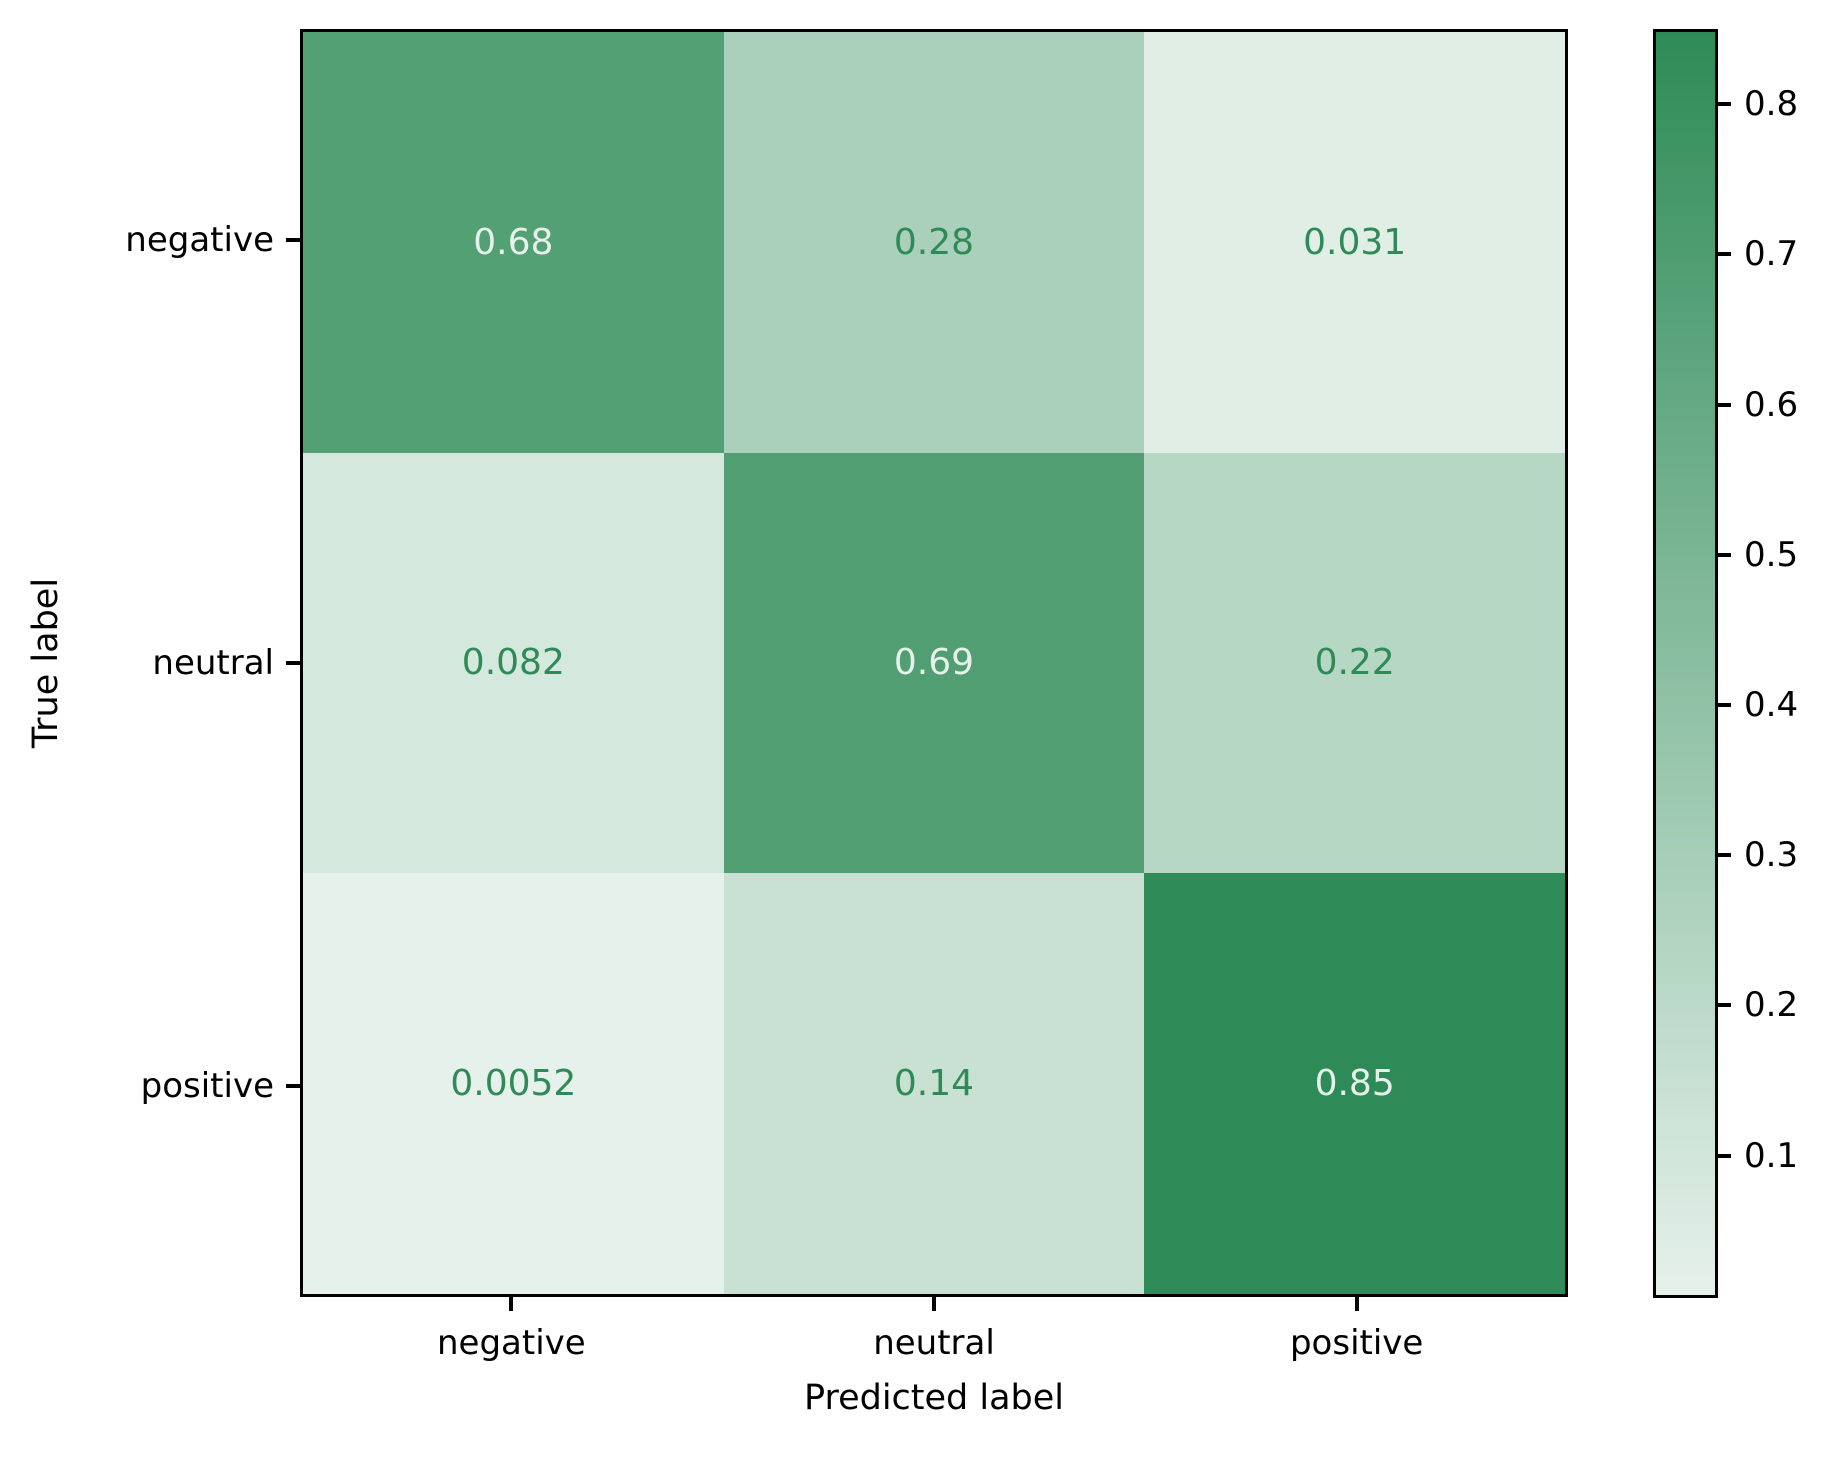  I want to click on y-axis-label: True label, so click(46, 663).